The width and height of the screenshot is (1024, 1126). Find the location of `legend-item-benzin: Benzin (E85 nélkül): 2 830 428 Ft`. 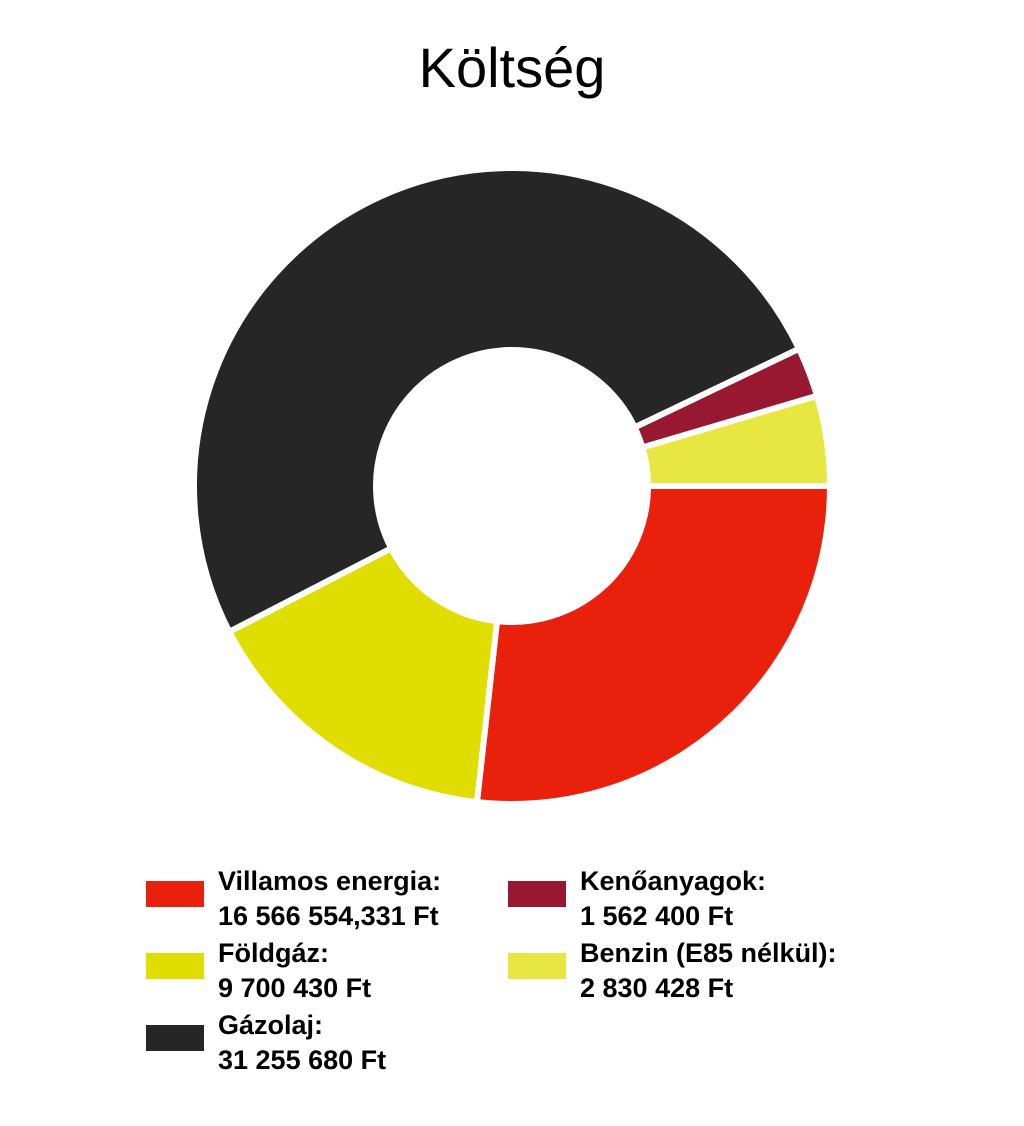

legend-item-benzin: Benzin (E85 nélkül): 2 830 428 Ft is located at coordinates (672, 971).